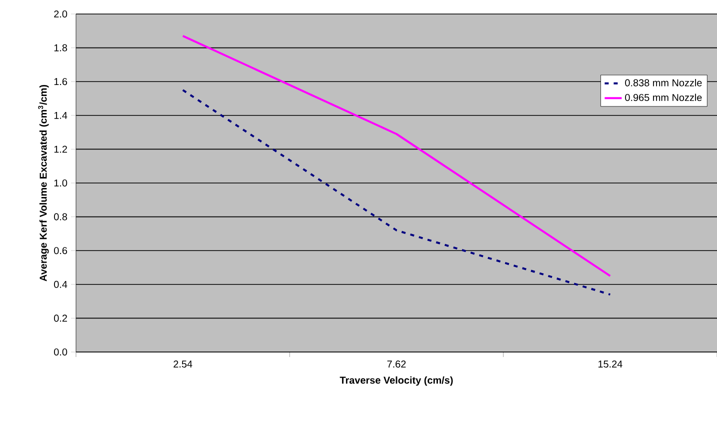 Image resolution: width=717 pixels, height=443 pixels. What do you see at coordinates (61, 82) in the screenshot?
I see `y-tick-label: 1.6` at bounding box center [61, 82].